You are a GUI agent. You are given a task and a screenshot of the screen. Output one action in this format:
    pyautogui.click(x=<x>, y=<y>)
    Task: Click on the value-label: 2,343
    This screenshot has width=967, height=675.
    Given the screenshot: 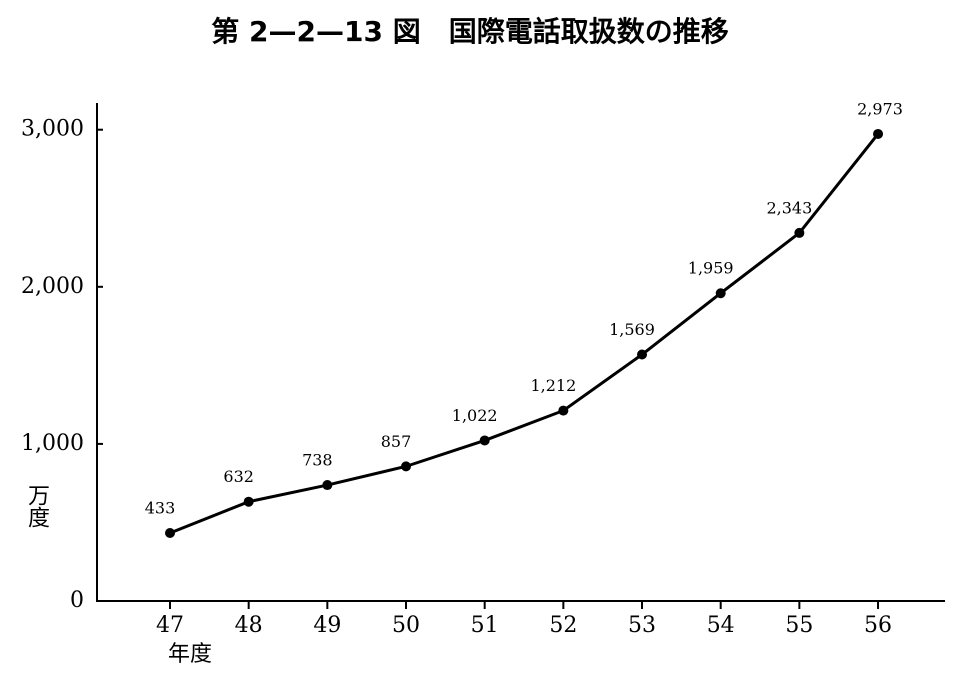 What is the action you would take?
    pyautogui.click(x=789, y=207)
    